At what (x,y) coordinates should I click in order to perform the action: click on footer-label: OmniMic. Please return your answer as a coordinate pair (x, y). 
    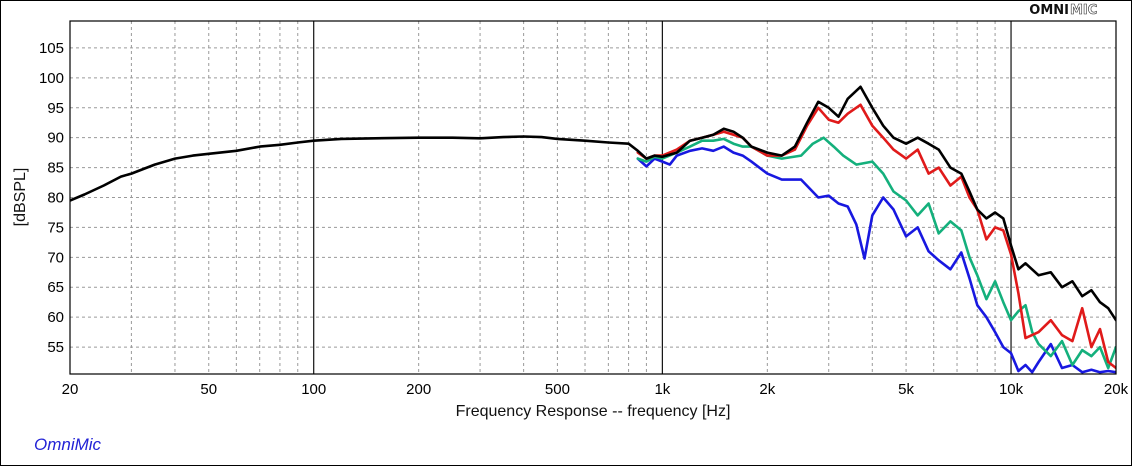
    Looking at the image, I should click on (68, 444).